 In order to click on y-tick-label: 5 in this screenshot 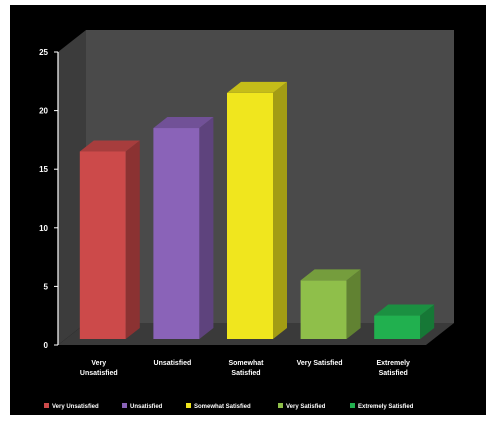, I will do `click(46, 286)`.